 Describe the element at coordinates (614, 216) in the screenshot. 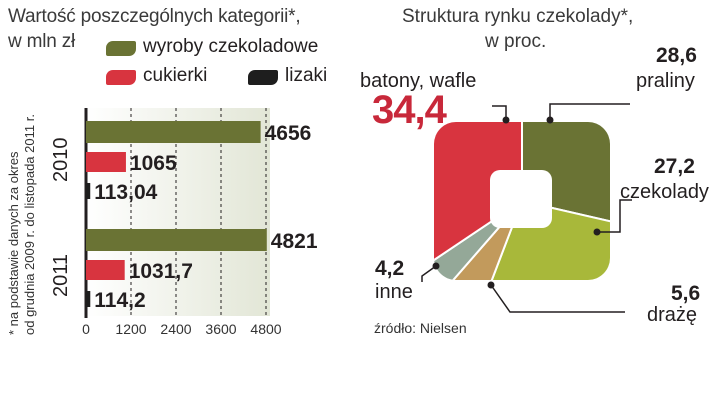

I see `leader-czekolady` at that location.